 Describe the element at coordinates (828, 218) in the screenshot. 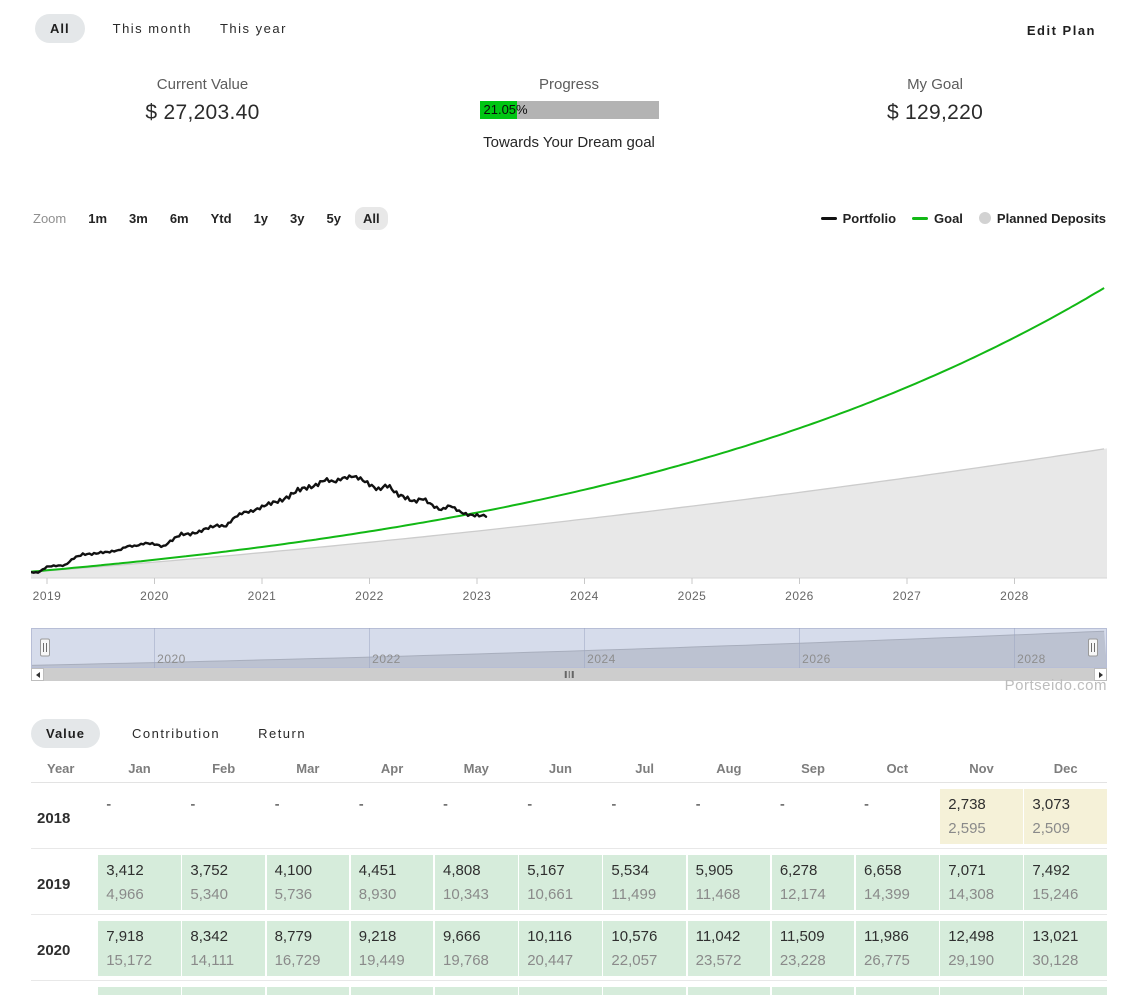

I see `legend-line-icon` at that location.